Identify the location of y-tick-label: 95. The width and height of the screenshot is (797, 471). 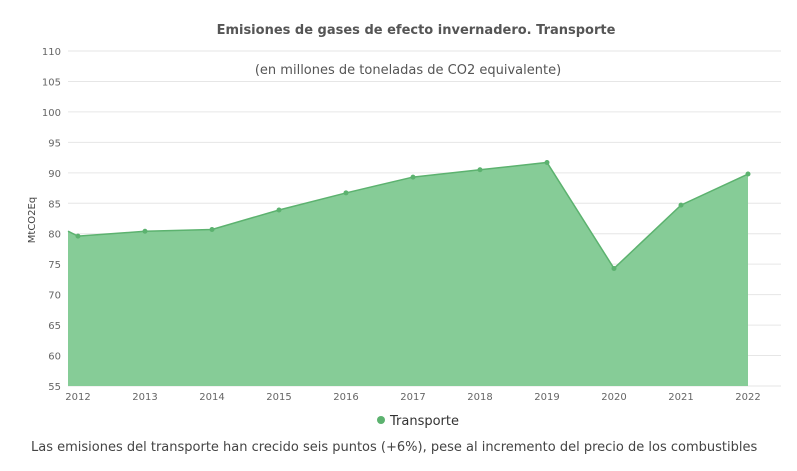
(54, 143).